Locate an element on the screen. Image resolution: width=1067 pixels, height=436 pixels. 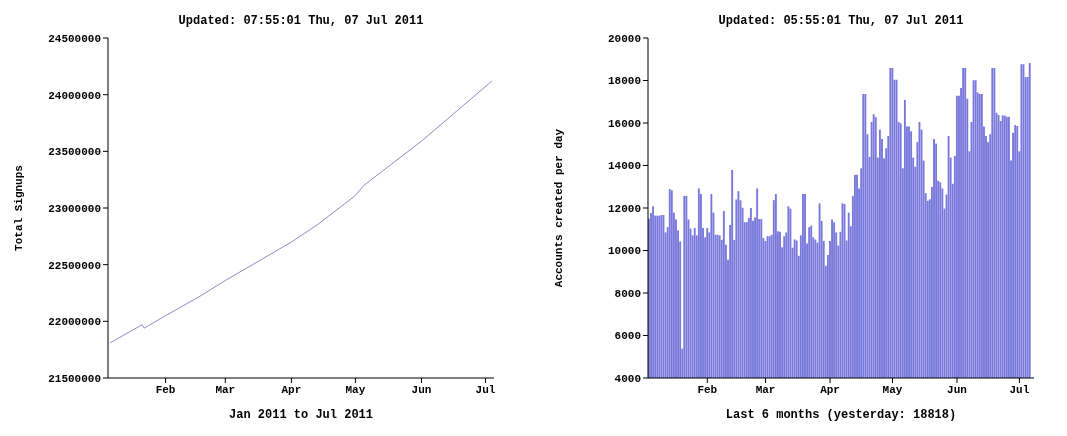
y-tick-label: 10000 is located at coordinates (624, 251).